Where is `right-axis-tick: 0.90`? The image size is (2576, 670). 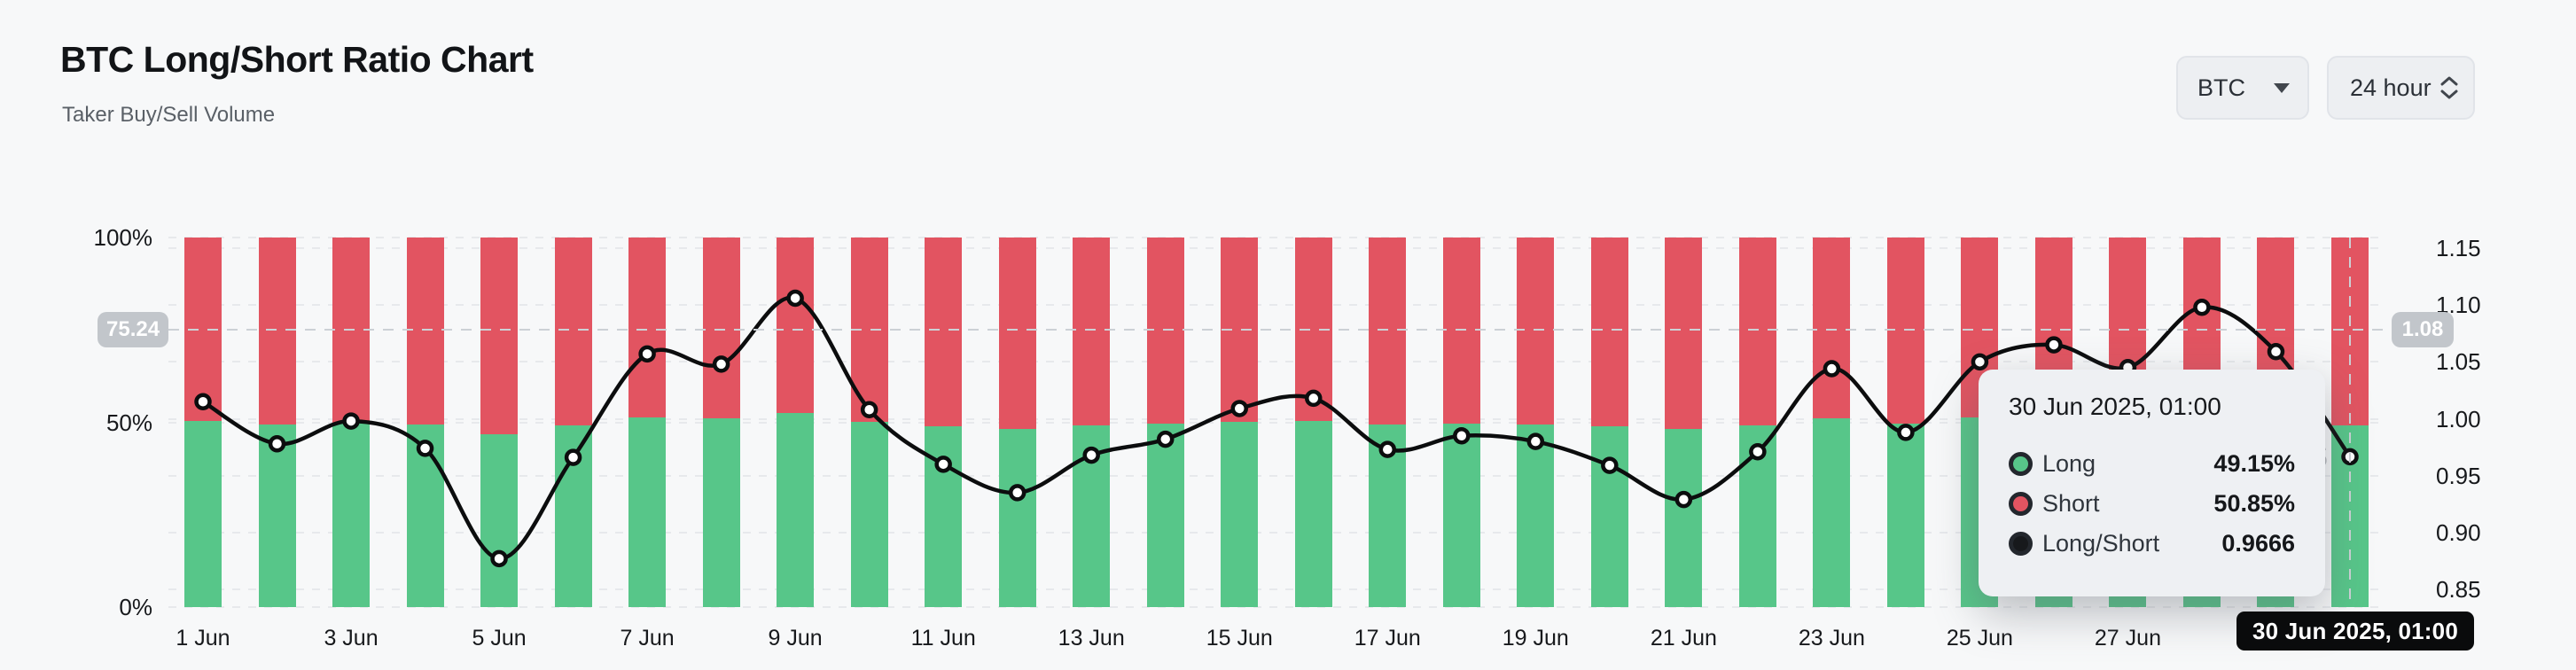 right-axis-tick: 0.90 is located at coordinates (2458, 532).